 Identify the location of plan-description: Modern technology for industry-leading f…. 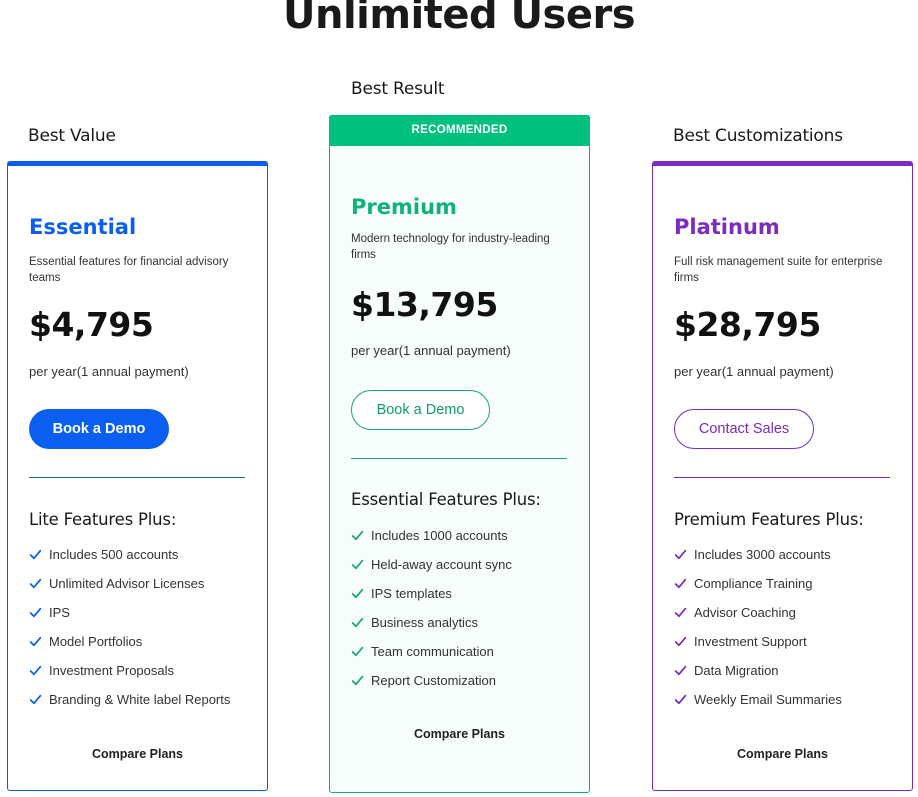
(450, 247).